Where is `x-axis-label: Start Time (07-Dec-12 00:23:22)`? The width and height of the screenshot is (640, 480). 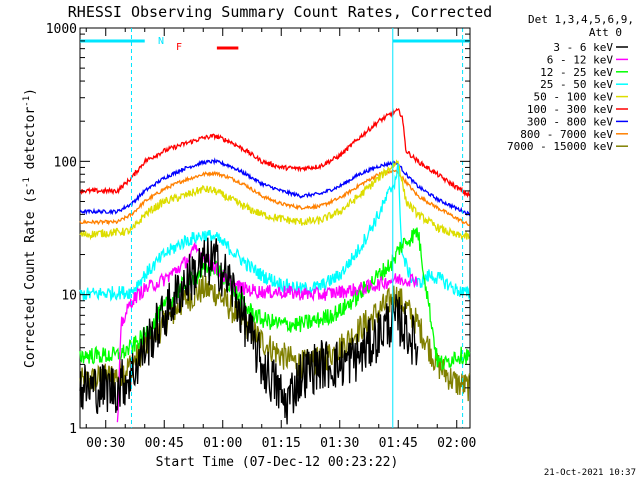
x-axis-label: Start Time (07-Dec-12 00:23:22) is located at coordinates (277, 462).